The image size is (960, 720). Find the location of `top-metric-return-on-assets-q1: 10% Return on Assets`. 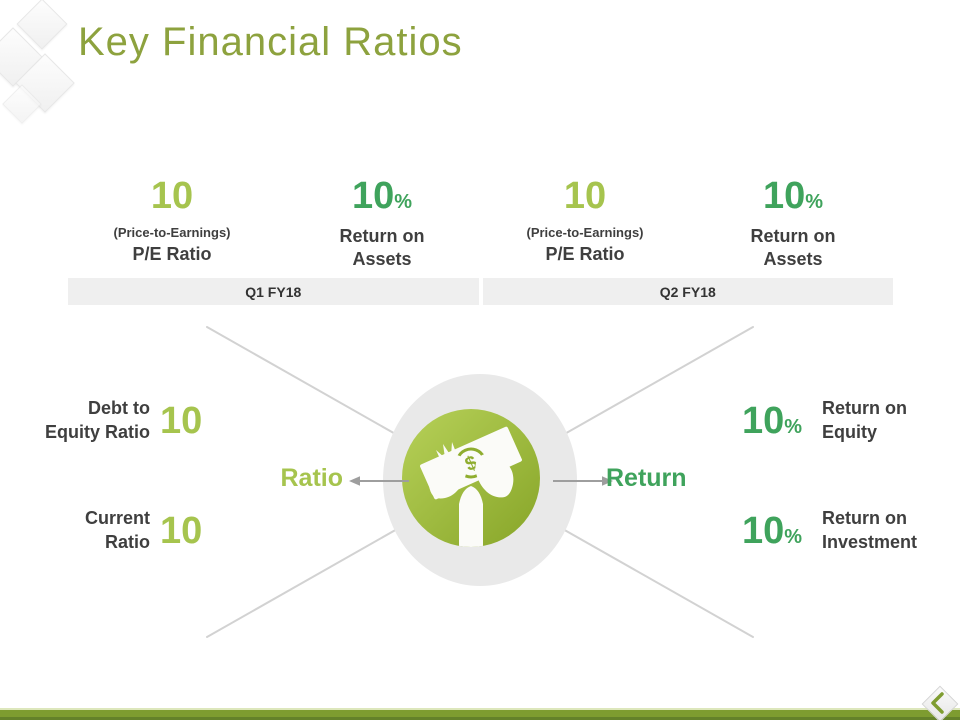

top-metric-return-on-assets-q1: 10% Return on Assets is located at coordinates (382, 223).